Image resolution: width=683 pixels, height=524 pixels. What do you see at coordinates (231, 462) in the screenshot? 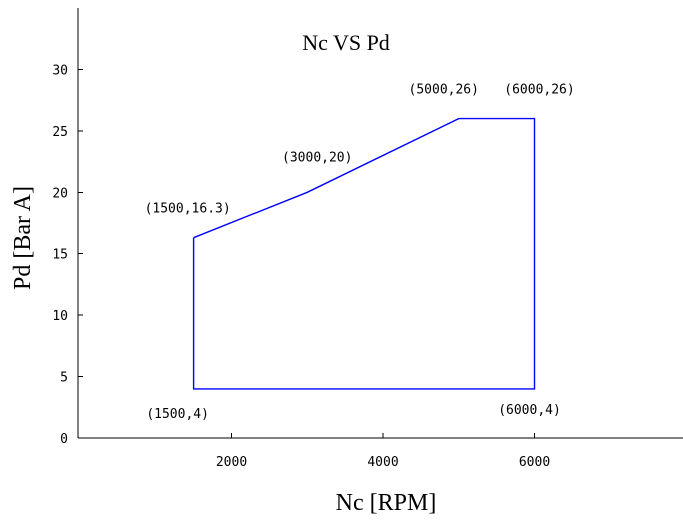
I see `x-tick-label: 2000` at bounding box center [231, 462].